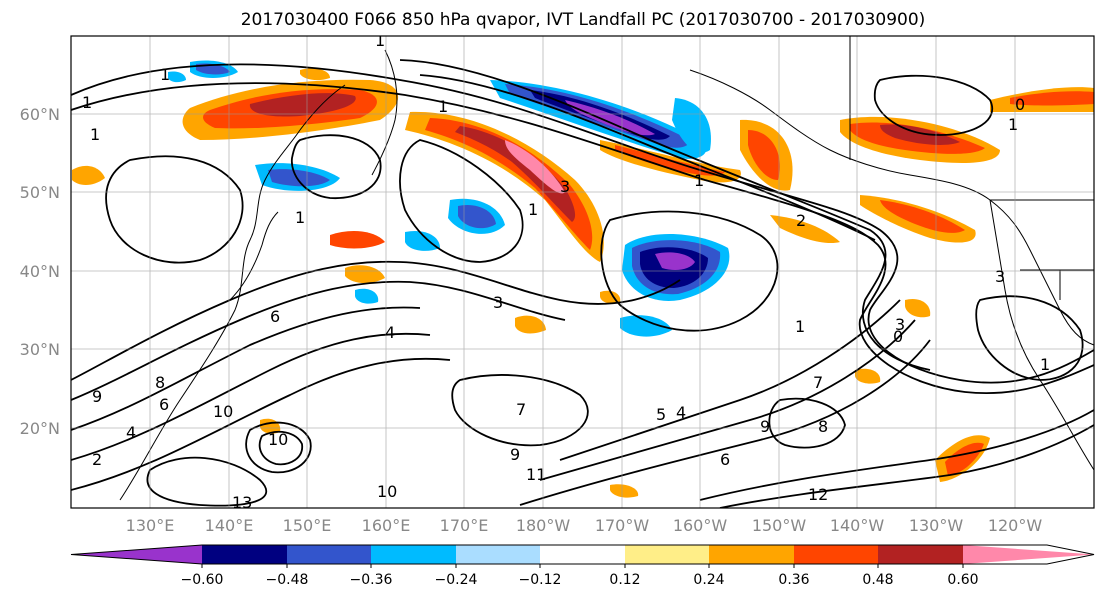  Describe the element at coordinates (242, 502) in the screenshot. I see `contour-label: 13` at that location.